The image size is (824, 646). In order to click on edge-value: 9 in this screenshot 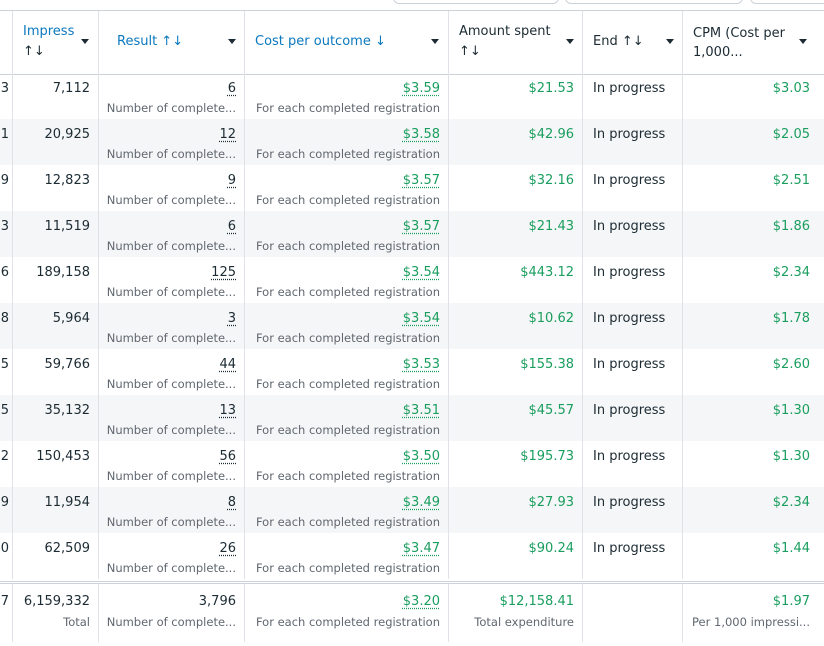, I will do `click(4, 502)`.